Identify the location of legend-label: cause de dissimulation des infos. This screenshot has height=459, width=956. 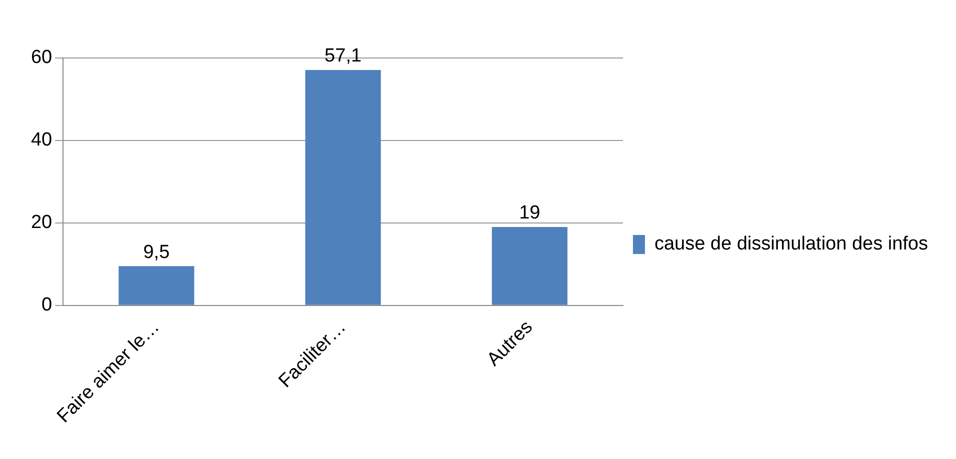
(791, 244).